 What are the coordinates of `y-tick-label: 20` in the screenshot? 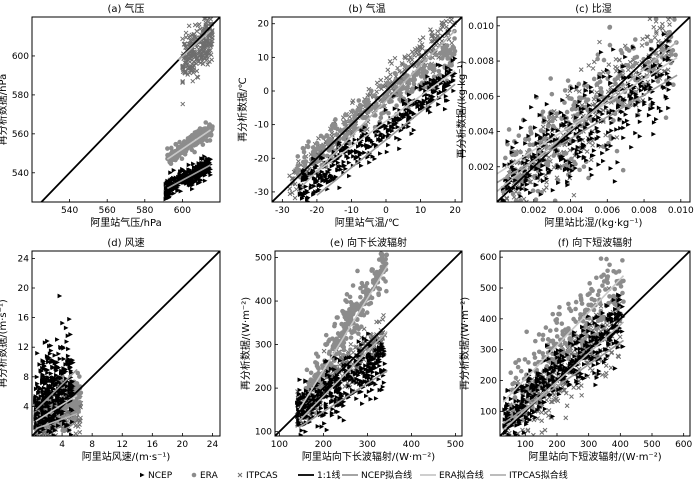 It's located at (24, 289).